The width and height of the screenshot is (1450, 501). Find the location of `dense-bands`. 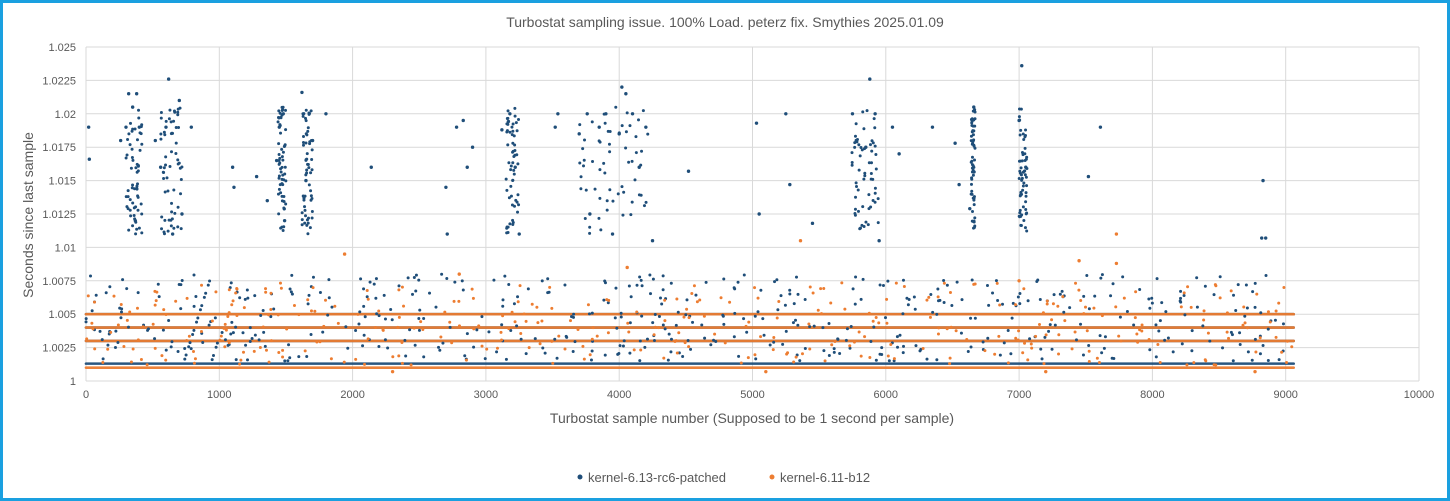

dense-bands is located at coordinates (689, 340).